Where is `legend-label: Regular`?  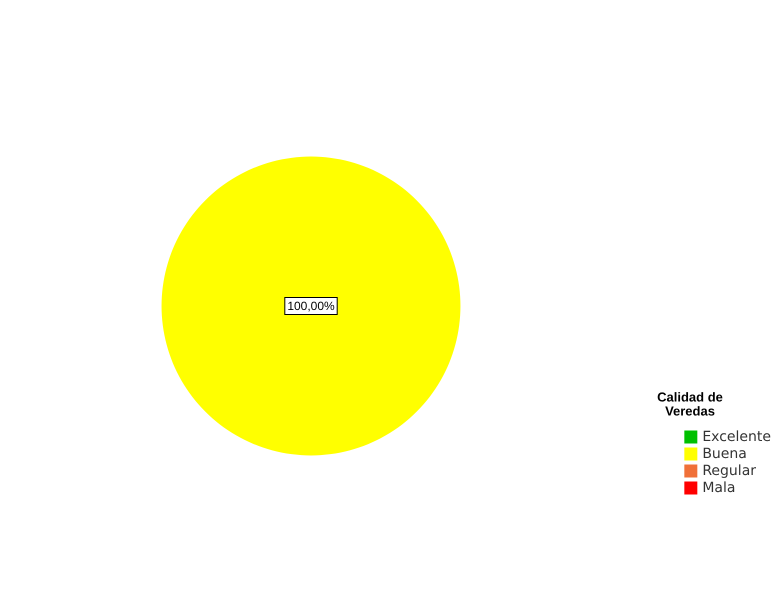 legend-label: Regular is located at coordinates (729, 471).